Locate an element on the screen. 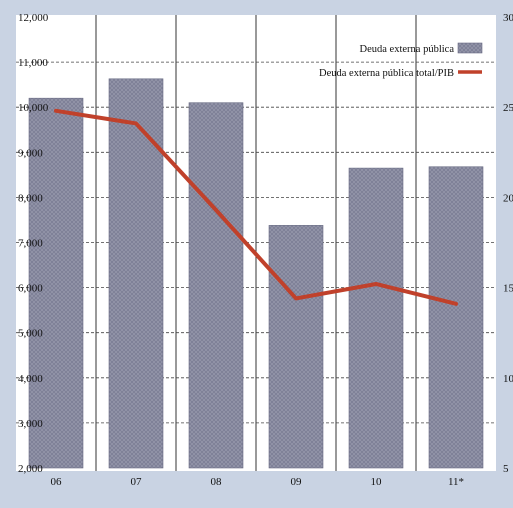 The width and height of the screenshot is (513, 508). left-tick-label: 9,000 is located at coordinates (30, 153).